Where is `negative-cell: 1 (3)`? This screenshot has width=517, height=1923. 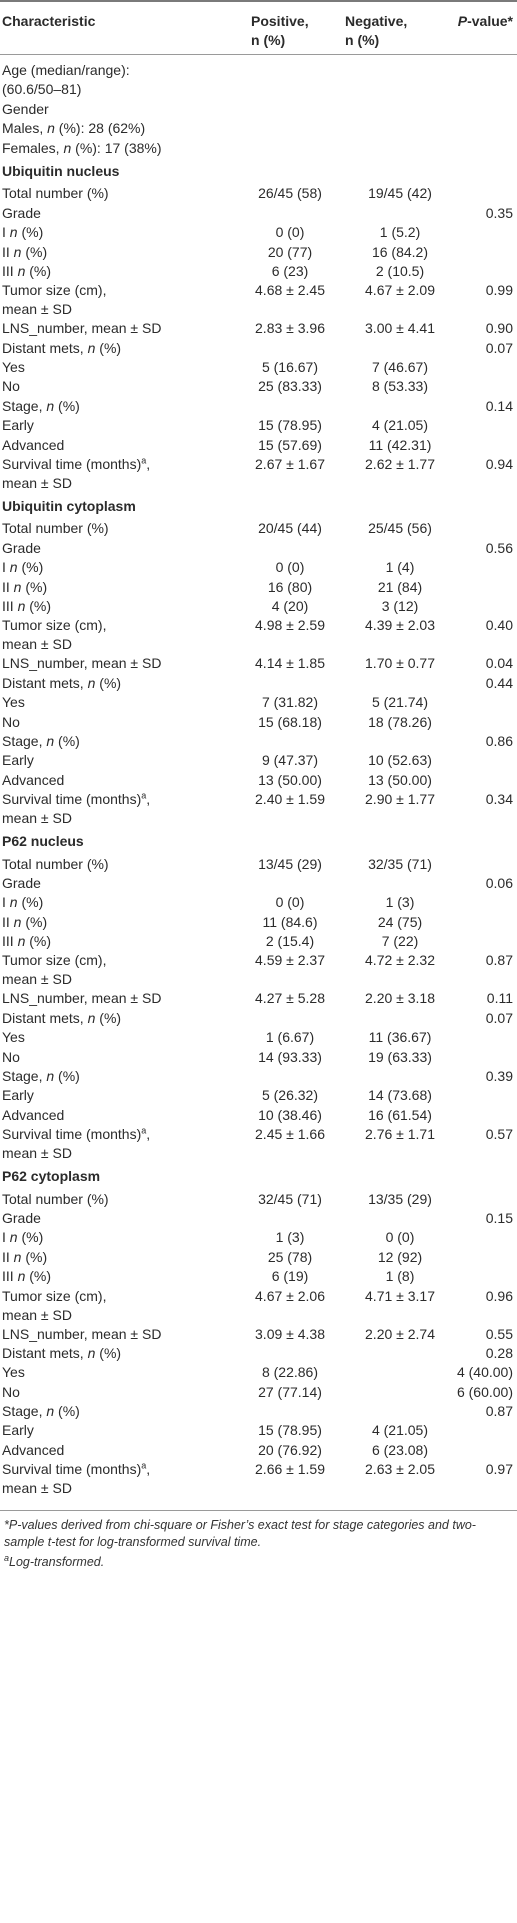
negative-cell: 1 (3) is located at coordinates (400, 902).